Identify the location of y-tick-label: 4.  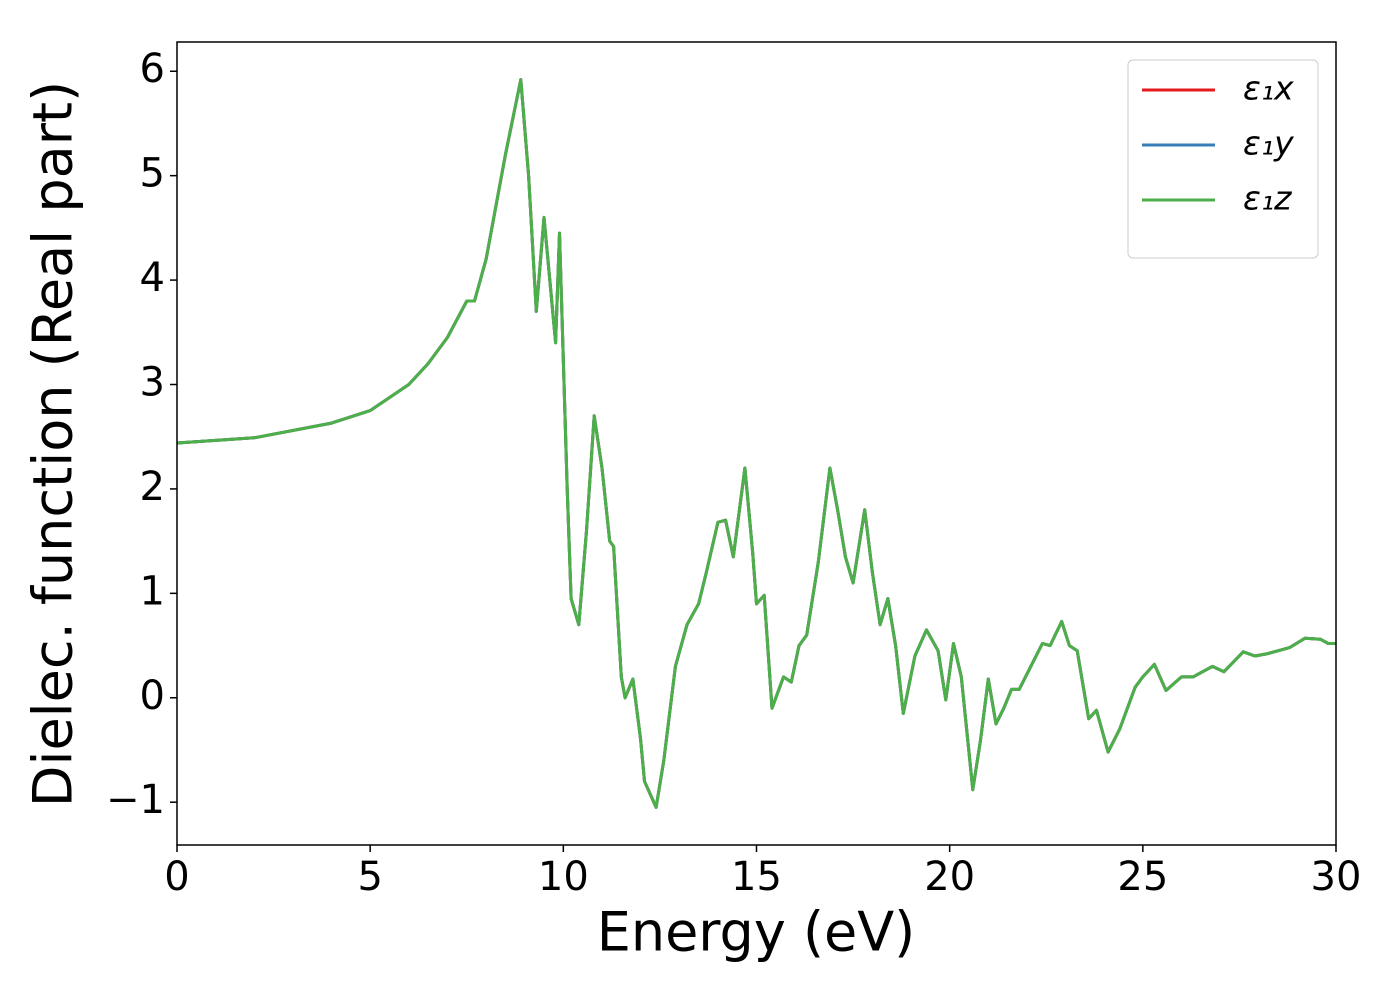
(152, 278).